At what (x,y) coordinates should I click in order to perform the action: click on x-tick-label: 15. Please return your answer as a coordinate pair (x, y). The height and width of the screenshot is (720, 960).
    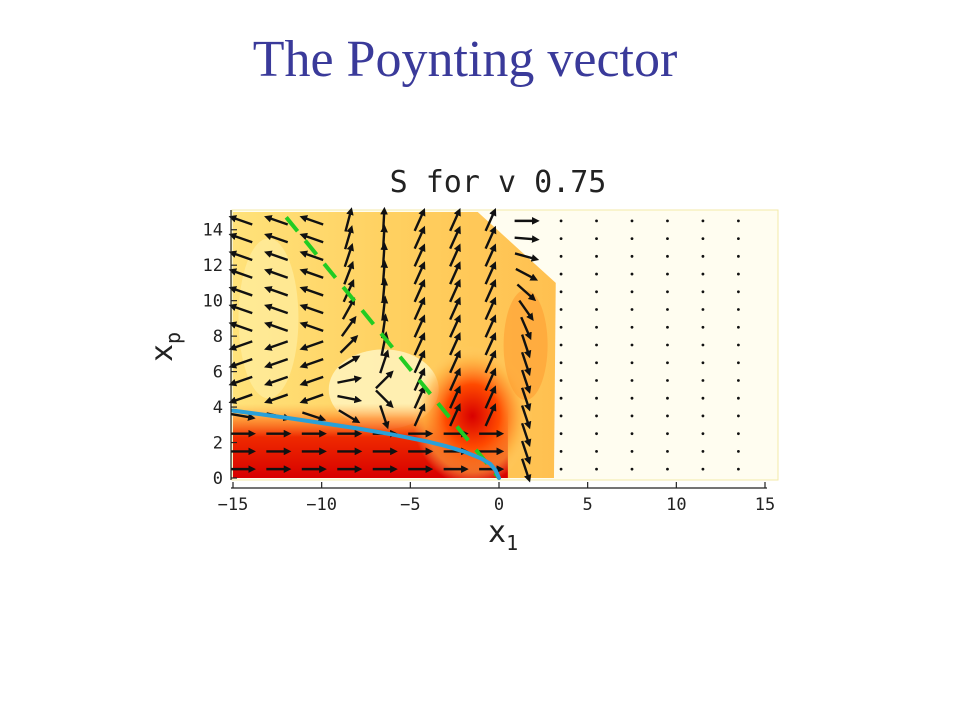
    Looking at the image, I should click on (765, 505).